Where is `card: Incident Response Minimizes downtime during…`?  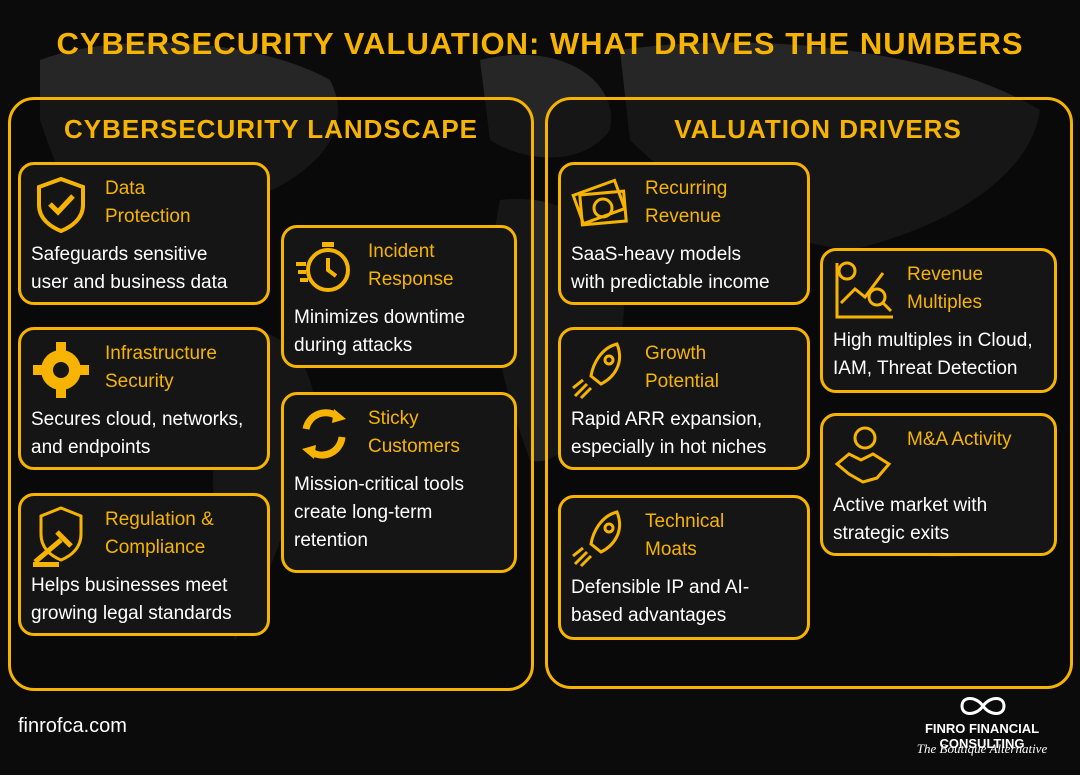
card: Incident Response Minimizes downtime during… is located at coordinates (399, 296).